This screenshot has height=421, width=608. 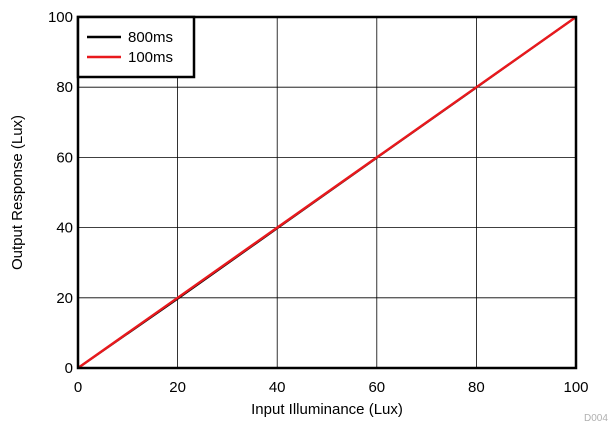 What do you see at coordinates (64, 298) in the screenshot?
I see `y-tick-label-20: 20` at bounding box center [64, 298].